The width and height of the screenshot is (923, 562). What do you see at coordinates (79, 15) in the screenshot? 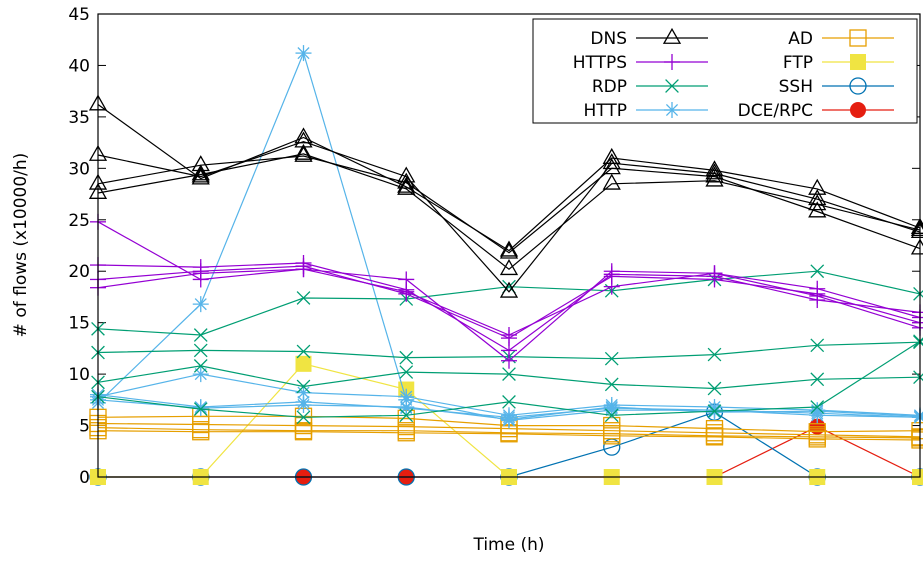
I see `y-tick-label: 45` at bounding box center [79, 15].